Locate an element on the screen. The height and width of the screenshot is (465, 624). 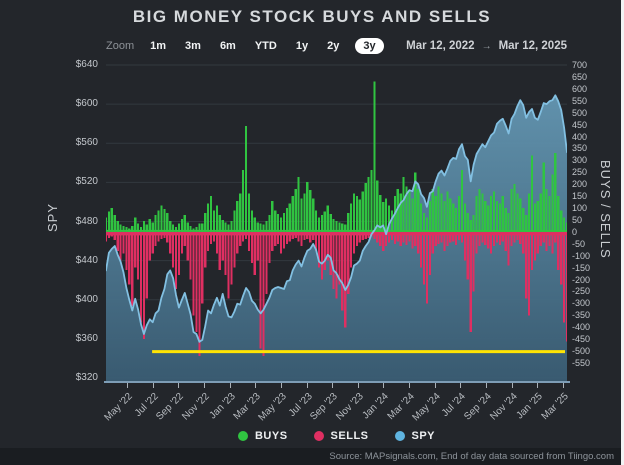
right-axis-tick: -500 is located at coordinates (581, 351).